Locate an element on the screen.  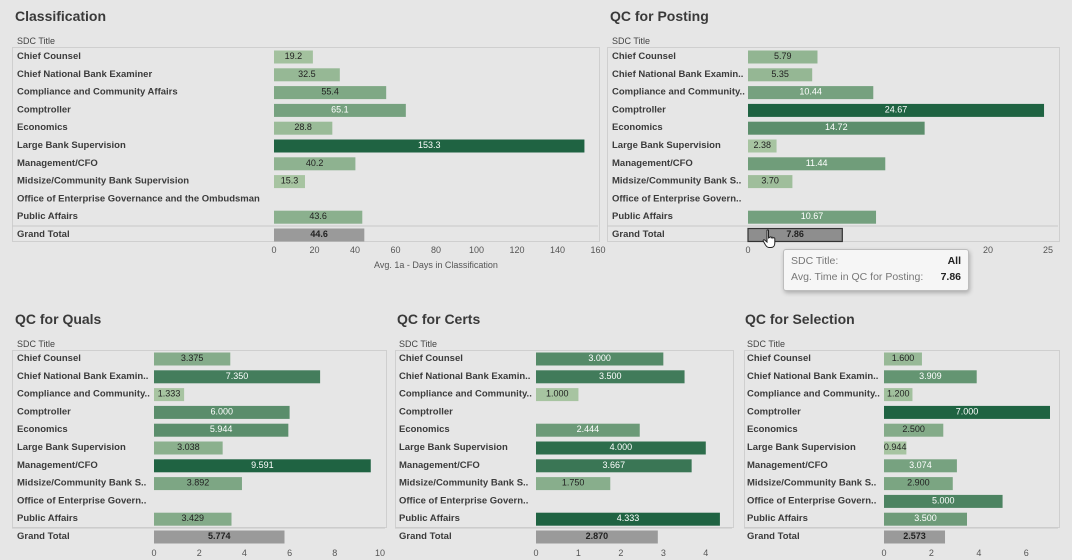
category-label: Chief National Bank Examiner is located at coordinates (84, 74).